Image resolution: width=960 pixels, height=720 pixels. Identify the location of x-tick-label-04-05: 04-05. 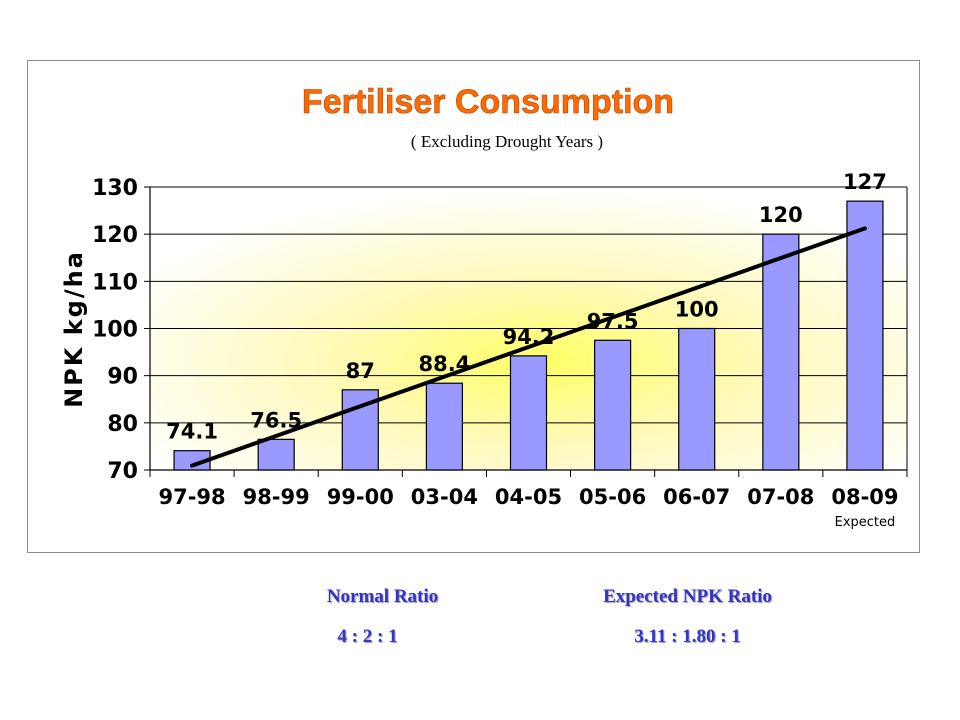
(528, 497).